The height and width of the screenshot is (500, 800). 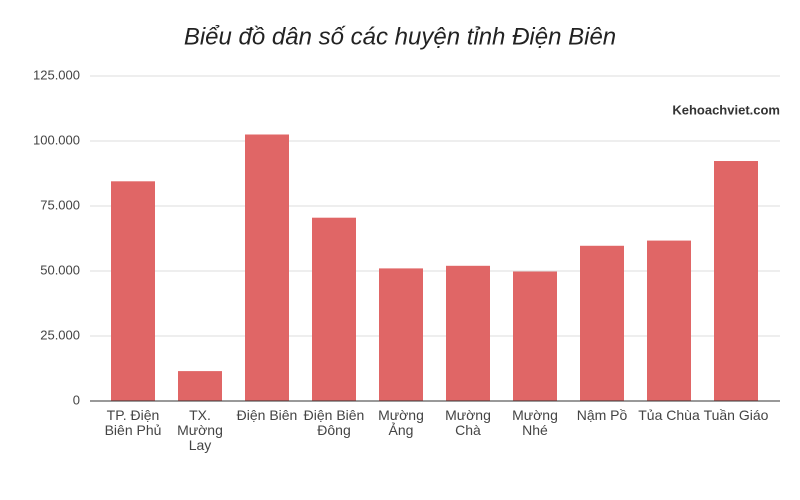 What do you see at coordinates (334, 422) in the screenshot?
I see `x-tick-label: Điện Biên Đông` at bounding box center [334, 422].